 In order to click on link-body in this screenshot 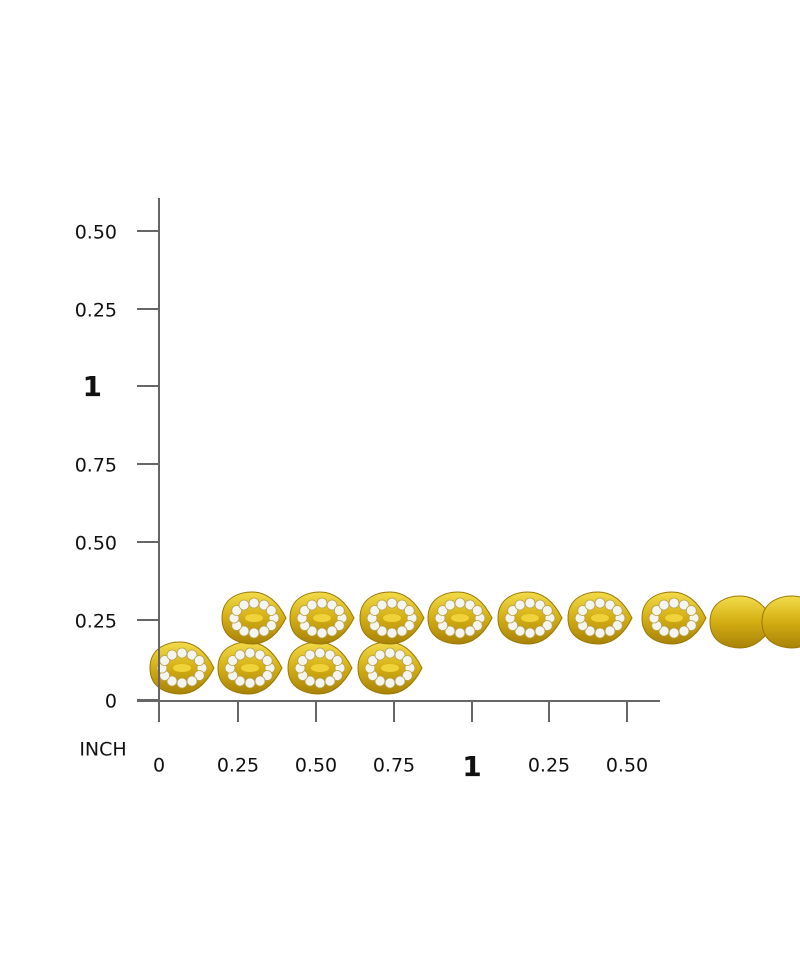, I will do `click(780, 622)`.